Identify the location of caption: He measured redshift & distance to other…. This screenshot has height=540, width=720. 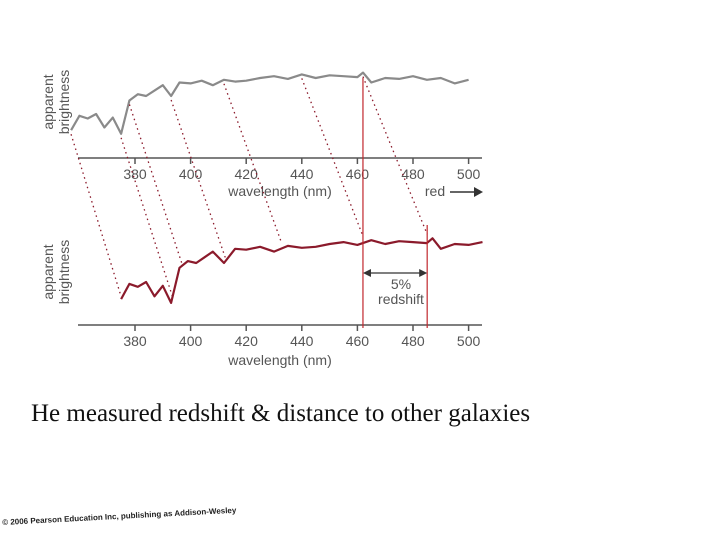
(281, 413).